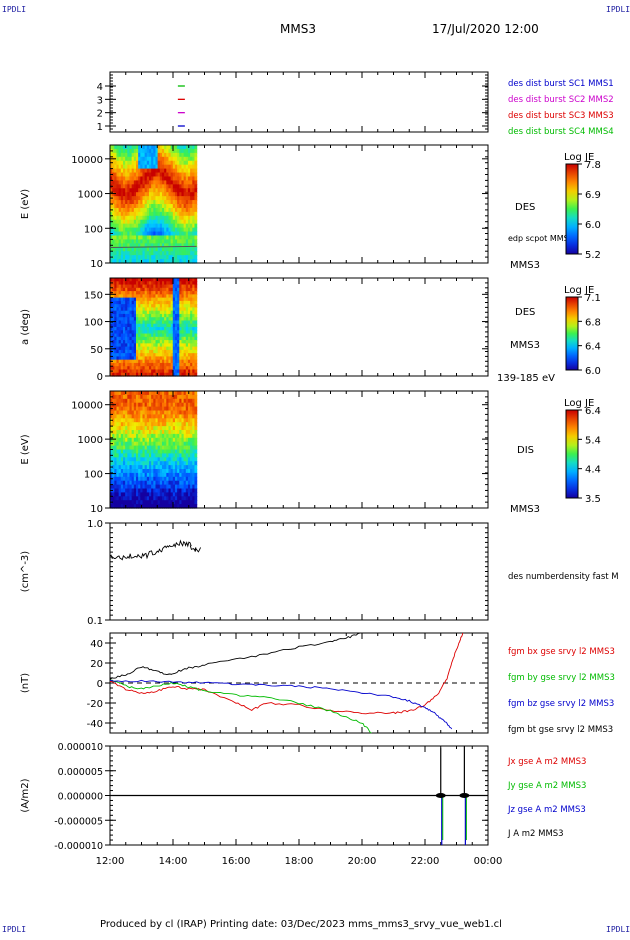 The image size is (630, 940). I want to click on colorbar-tick-label: 7.1, so click(593, 298).